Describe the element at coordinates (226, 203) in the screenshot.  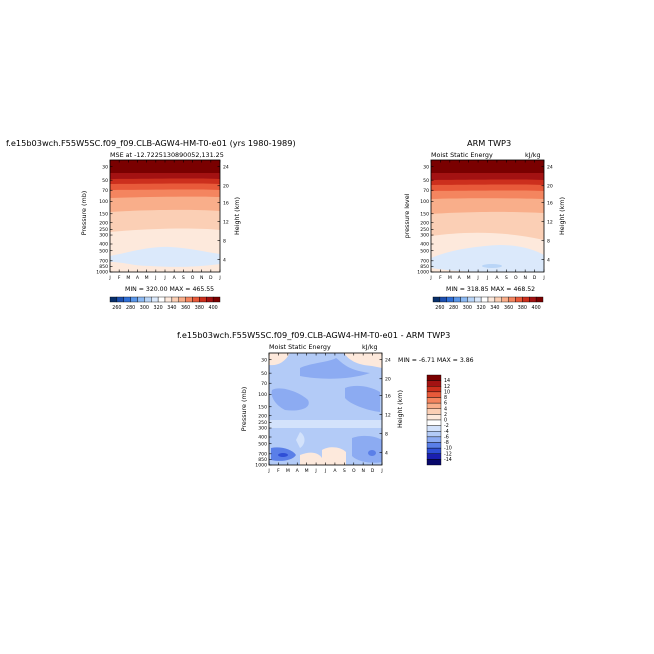
I see `y-right-tick-label: 16` at that location.